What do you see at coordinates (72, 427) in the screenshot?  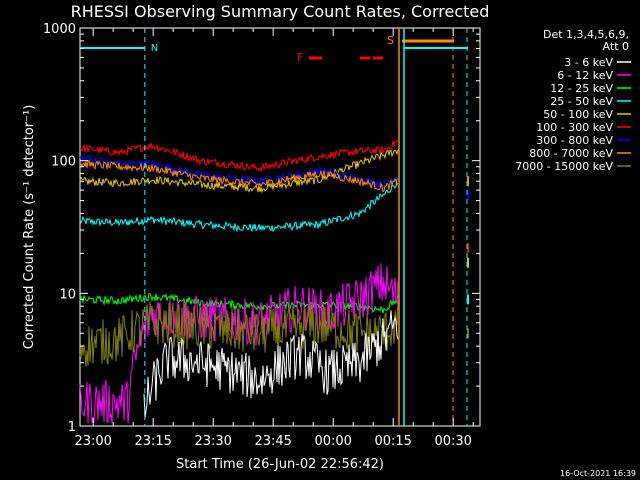 I see `y-tick-label: 1` at bounding box center [72, 427].